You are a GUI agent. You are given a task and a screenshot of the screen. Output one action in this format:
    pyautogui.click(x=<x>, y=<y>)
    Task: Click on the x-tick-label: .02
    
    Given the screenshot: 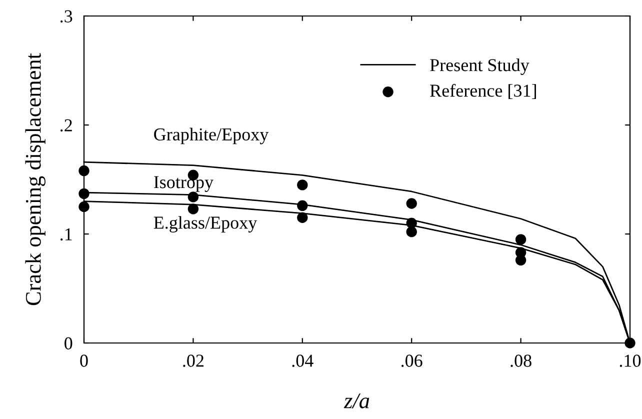 What is the action you would take?
    pyautogui.click(x=193, y=360)
    